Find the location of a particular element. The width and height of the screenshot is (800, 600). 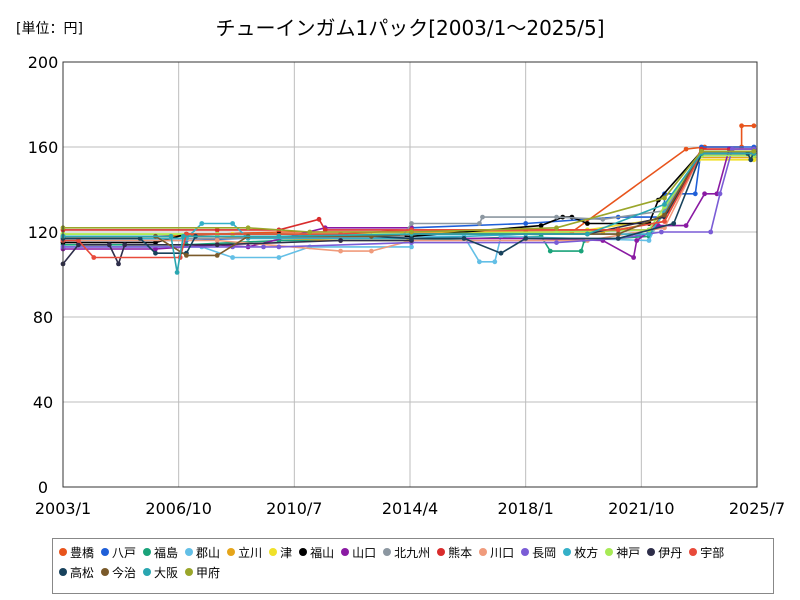

legend-item: 立川 is located at coordinates (244, 552).